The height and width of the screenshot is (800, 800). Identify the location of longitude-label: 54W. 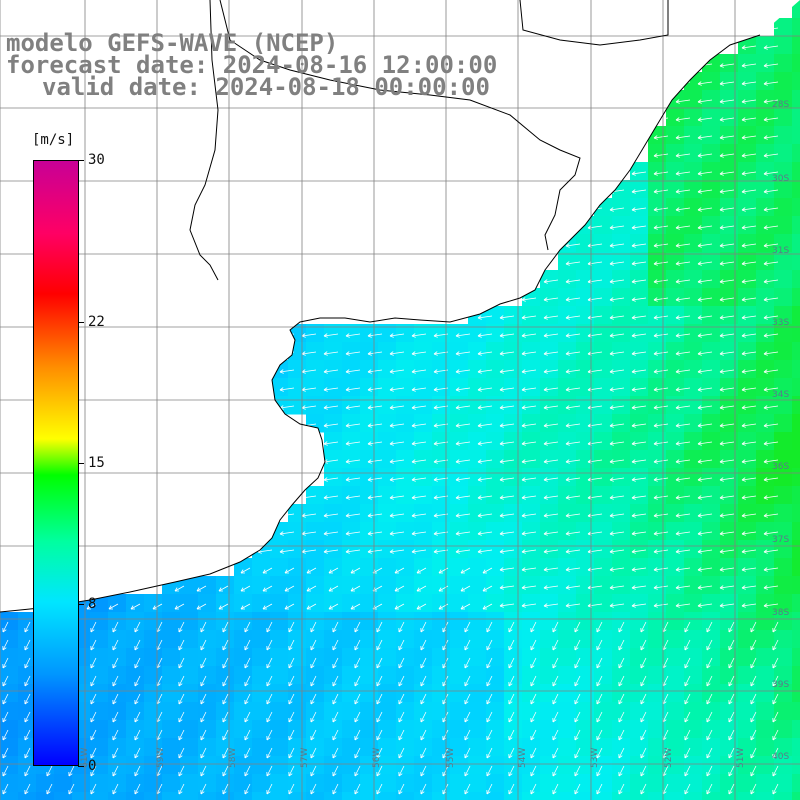
(523, 757).